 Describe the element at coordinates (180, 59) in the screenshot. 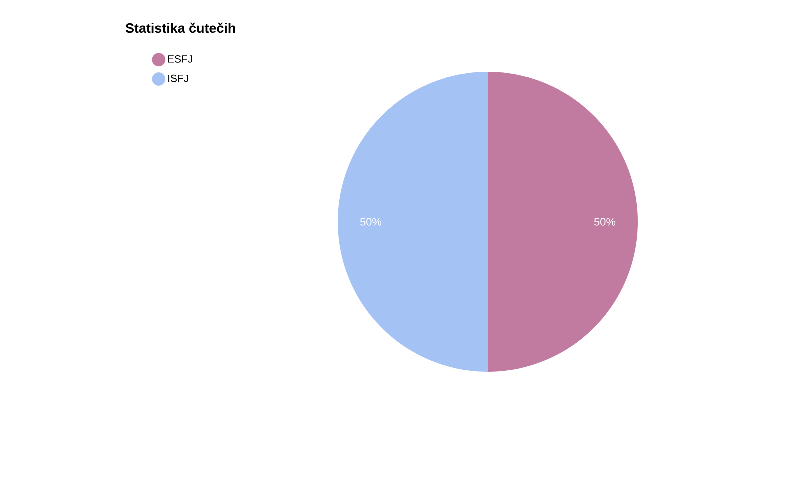

I see `legend-label: ESFJ` at that location.